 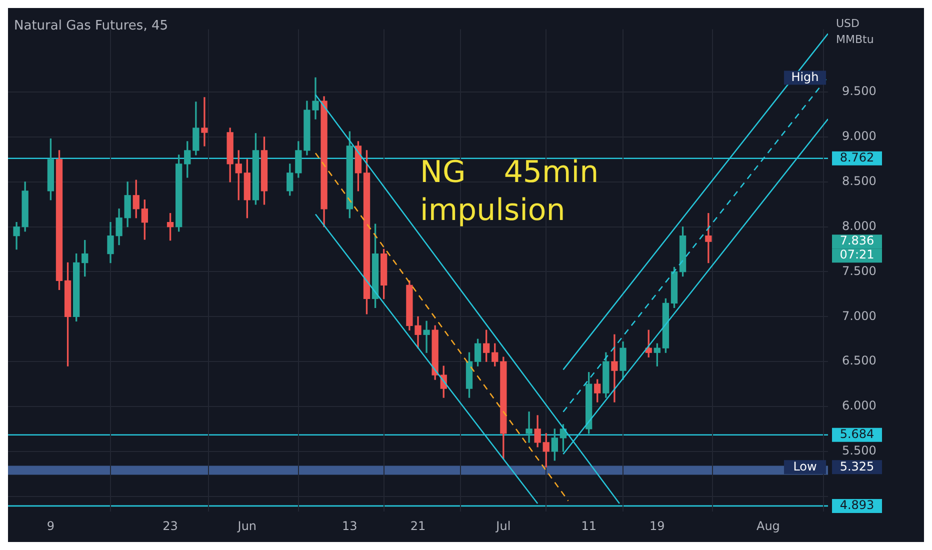 I want to click on text: 5.325, so click(x=857, y=466).